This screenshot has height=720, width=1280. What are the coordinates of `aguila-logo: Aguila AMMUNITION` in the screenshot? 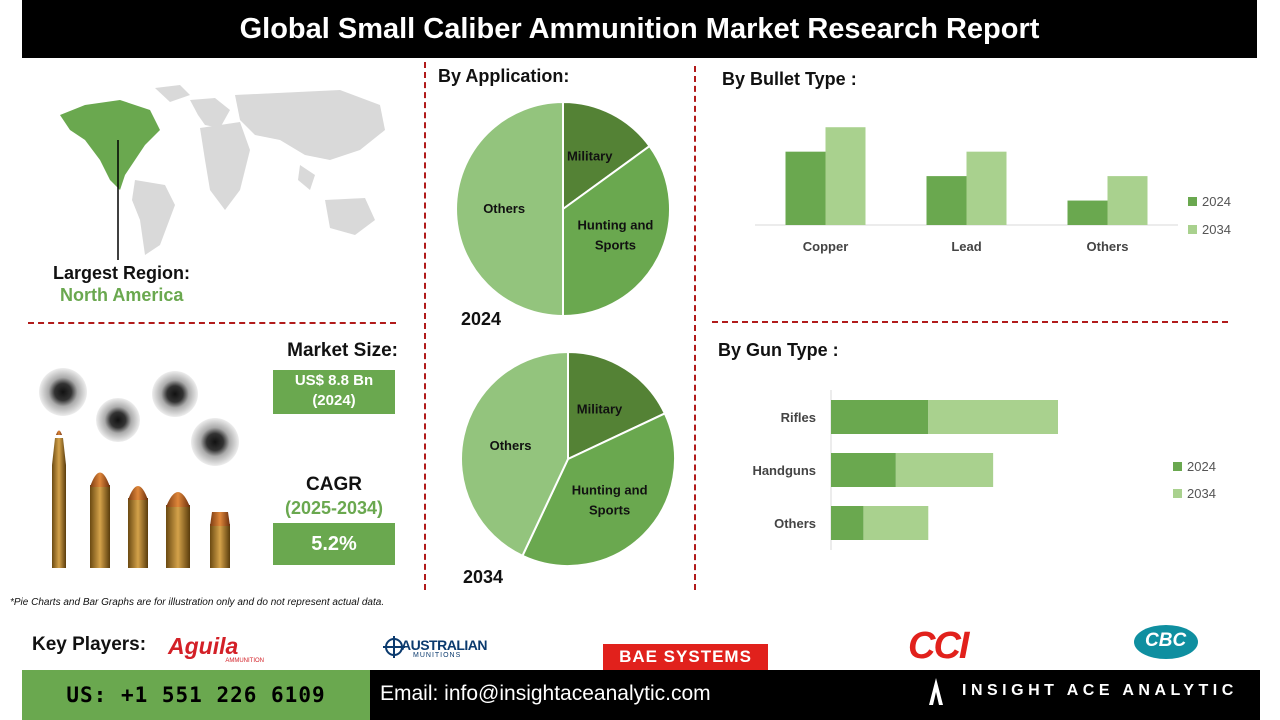 It's located at (216, 648).